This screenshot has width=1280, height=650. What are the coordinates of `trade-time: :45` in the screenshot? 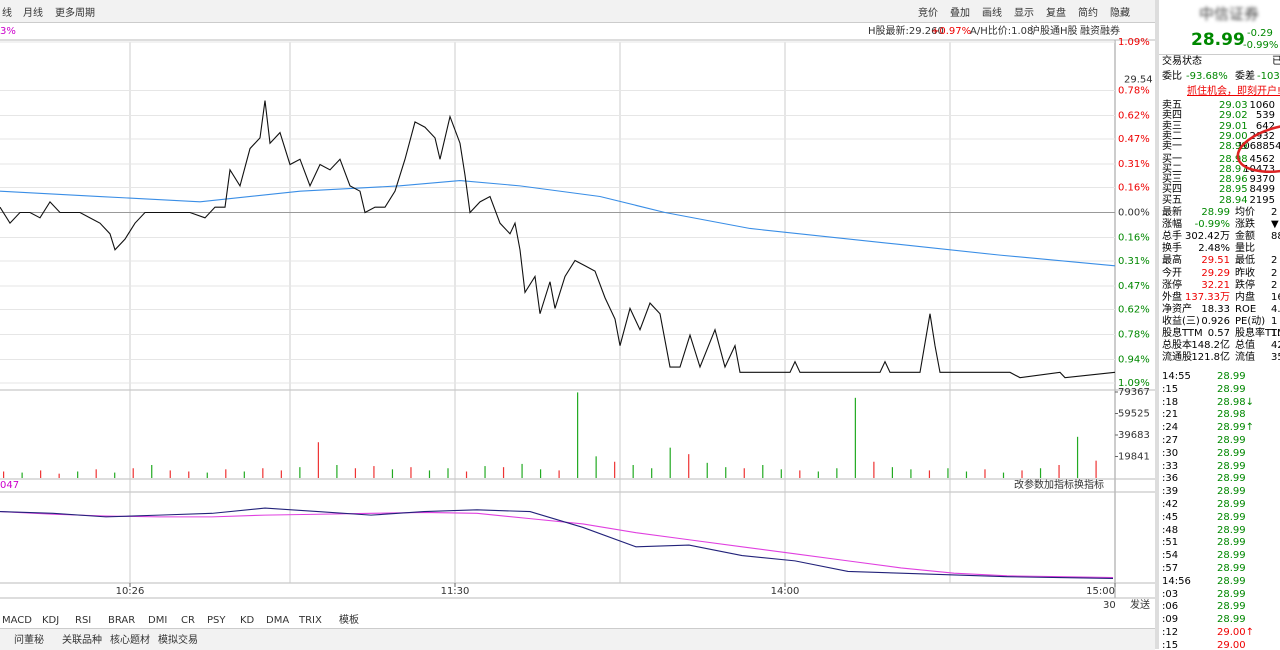 It's located at (1170, 517).